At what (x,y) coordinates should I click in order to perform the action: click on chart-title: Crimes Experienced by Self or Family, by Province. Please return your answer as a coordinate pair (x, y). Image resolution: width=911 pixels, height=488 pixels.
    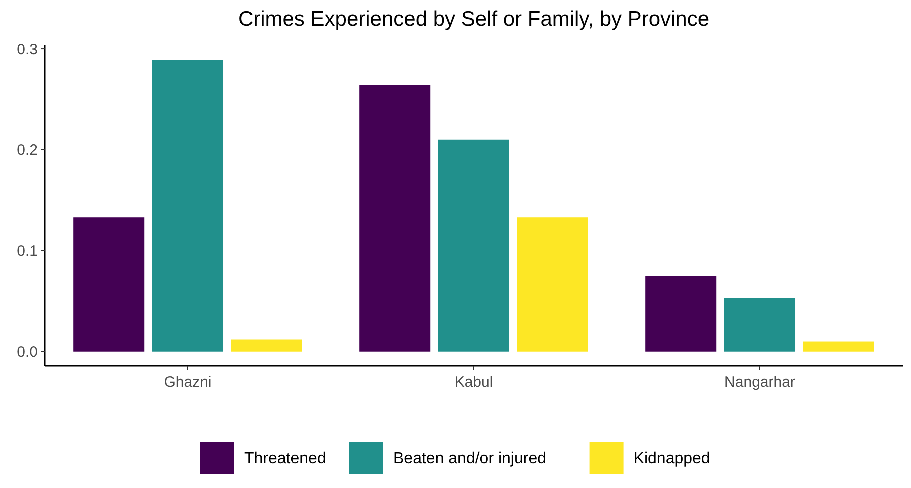
    Looking at the image, I should click on (474, 19).